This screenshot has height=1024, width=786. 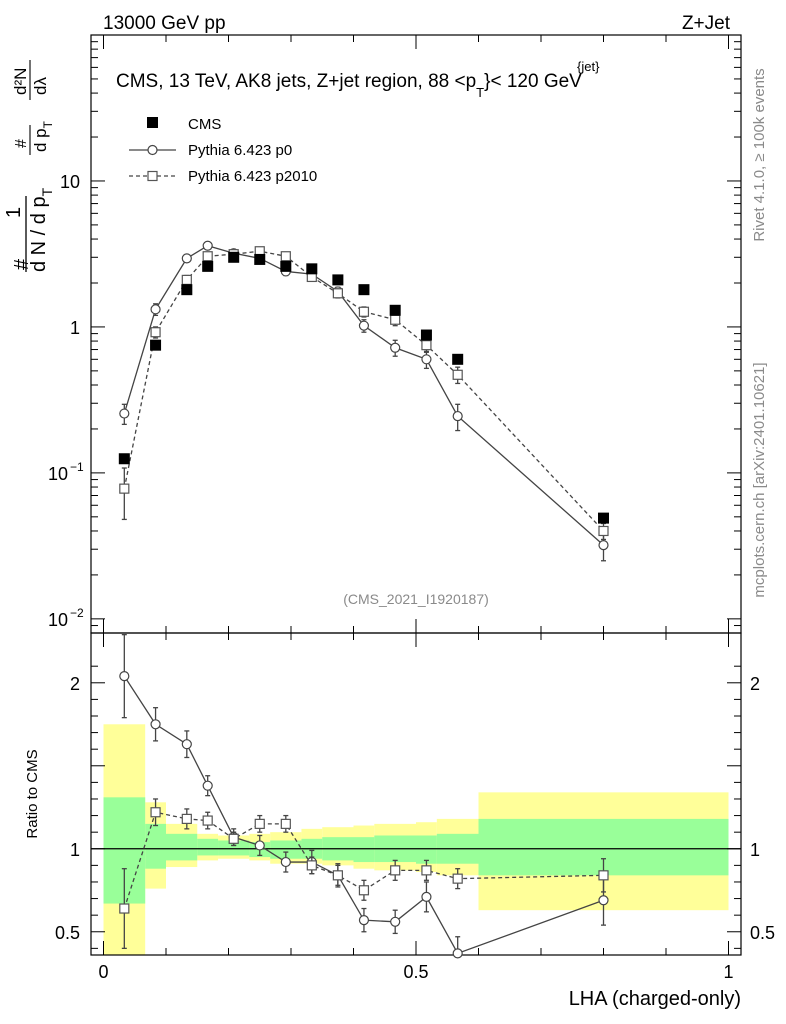 What do you see at coordinates (759, 479) in the screenshot?
I see `mcplots-source-label: mcplots.cern.ch [arXiv:2401.10621]` at bounding box center [759, 479].